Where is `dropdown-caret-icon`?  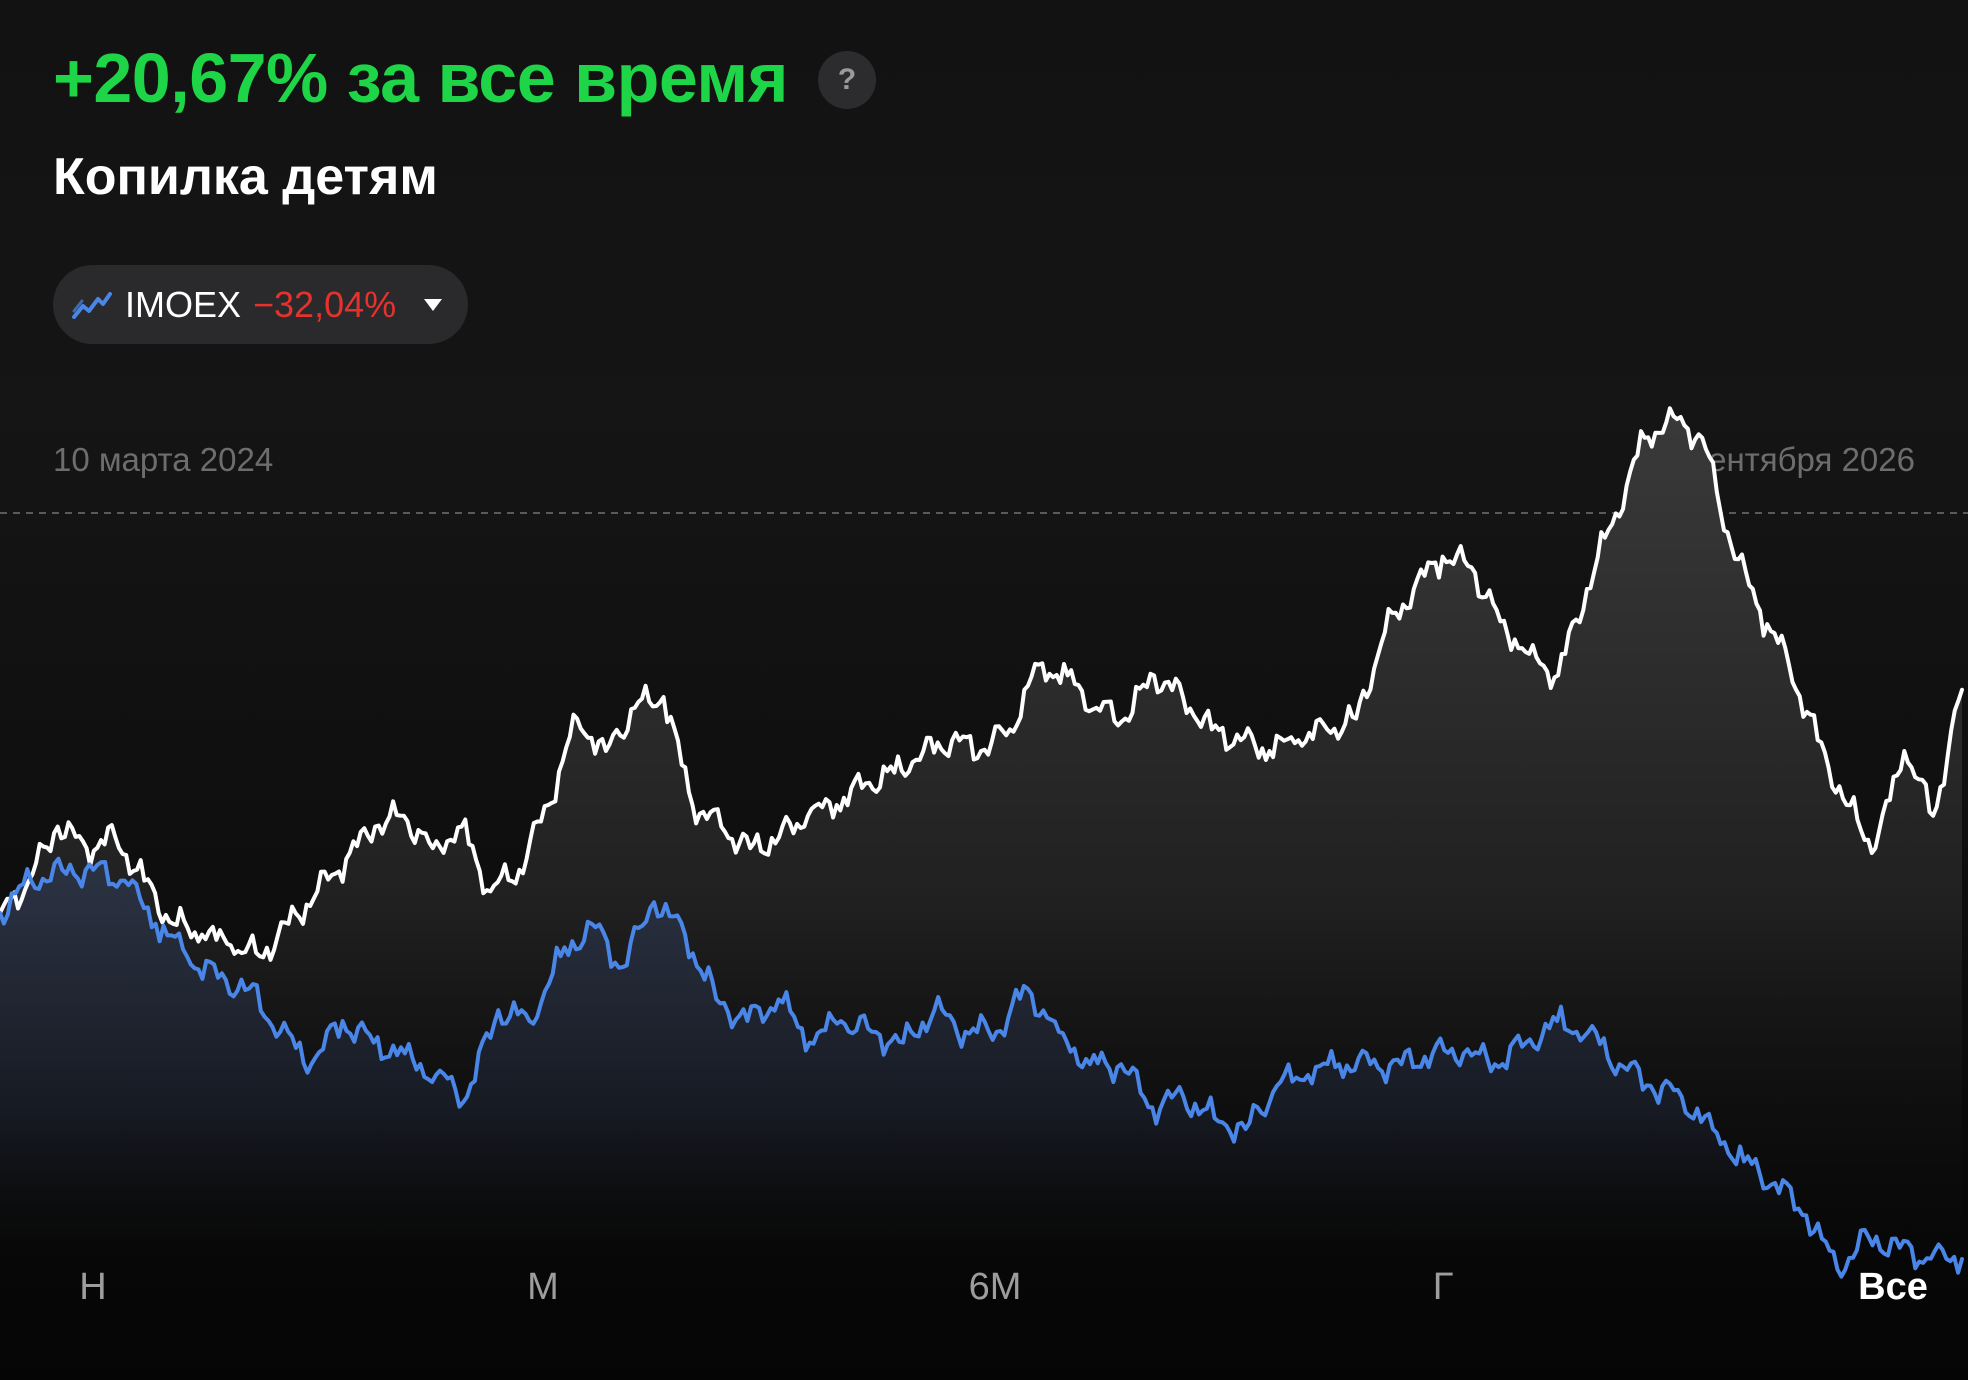 dropdown-caret-icon is located at coordinates (433, 304).